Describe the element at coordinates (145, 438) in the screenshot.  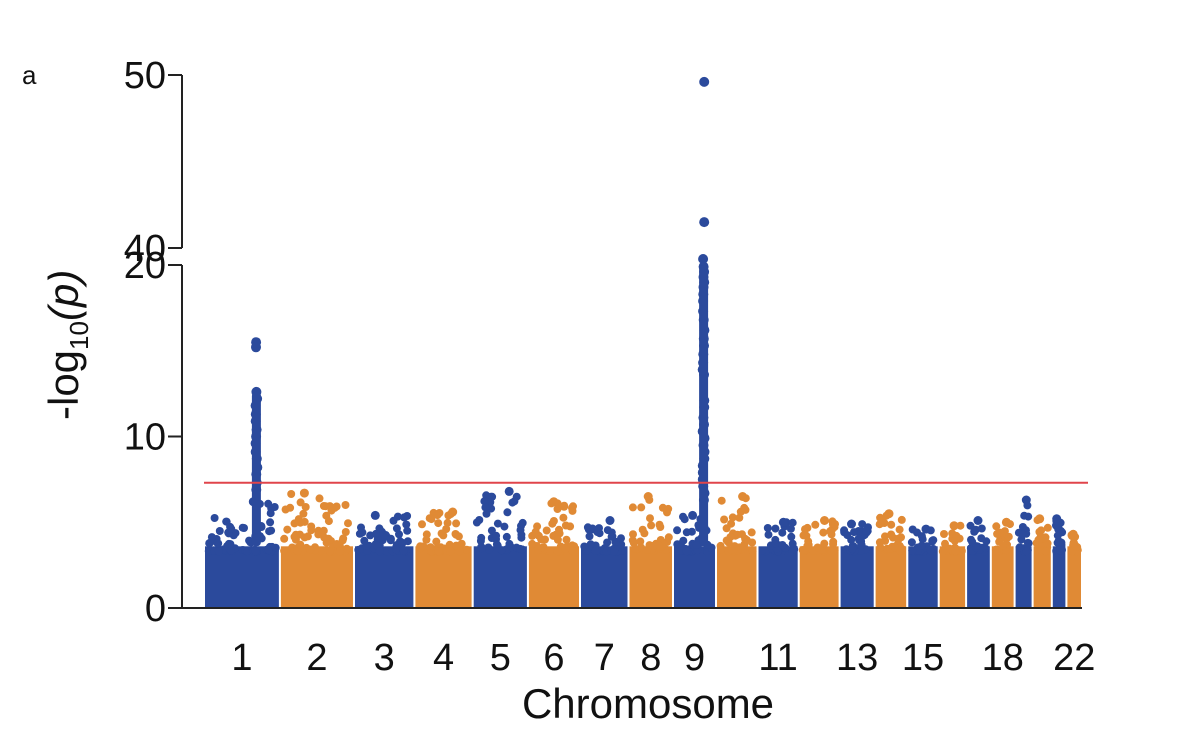
I see `y-tick-label: 10` at that location.